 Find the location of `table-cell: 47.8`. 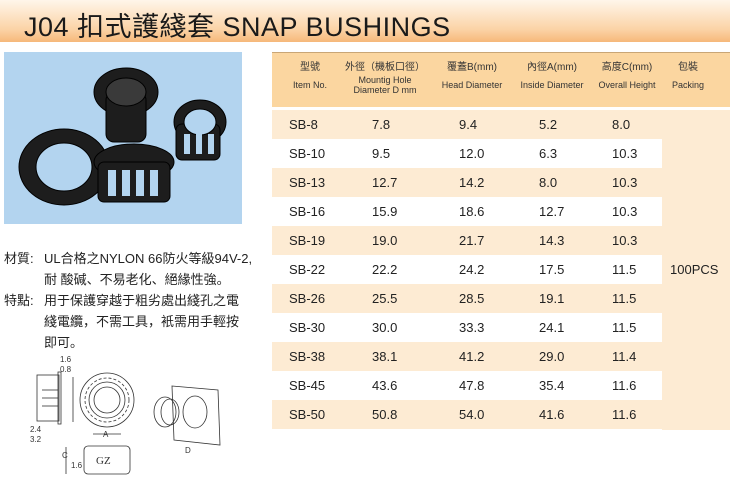

table-cell: 47.8 is located at coordinates (472, 385).